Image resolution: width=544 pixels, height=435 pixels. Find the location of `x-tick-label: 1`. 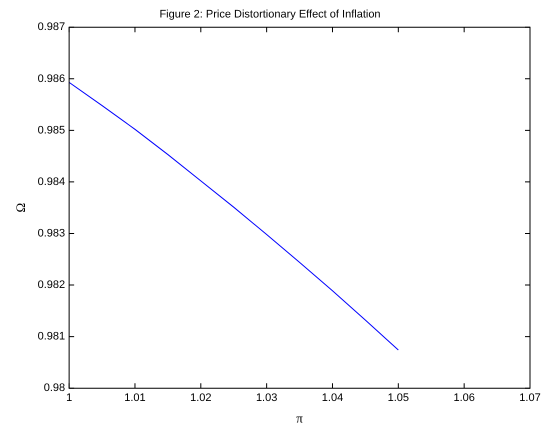

x-tick-label: 1 is located at coordinates (69, 398).